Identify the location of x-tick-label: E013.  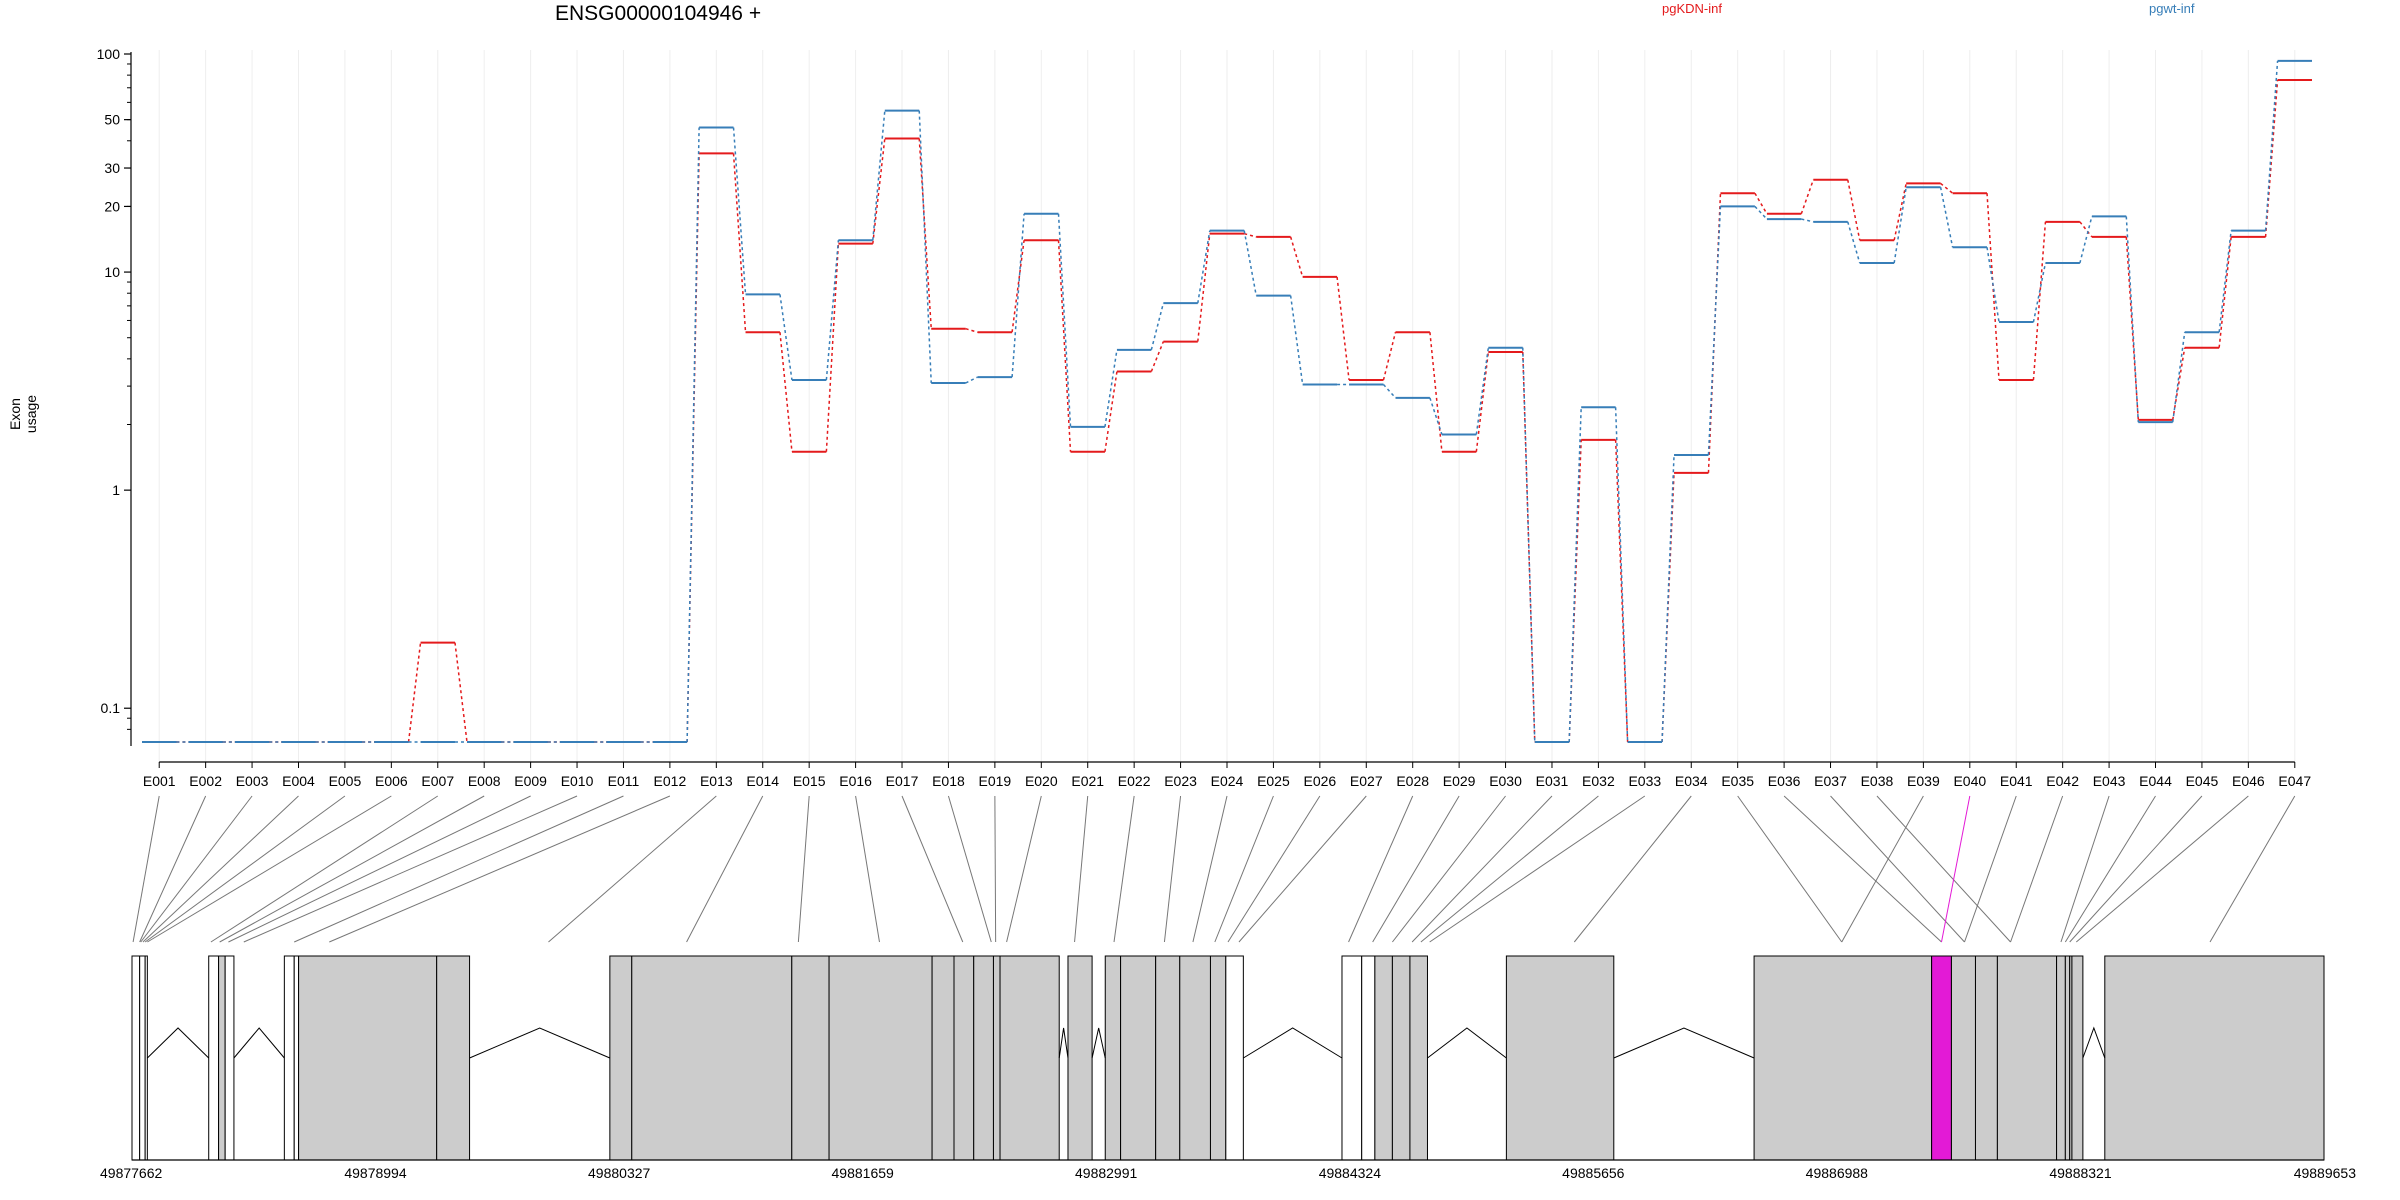
(716, 781).